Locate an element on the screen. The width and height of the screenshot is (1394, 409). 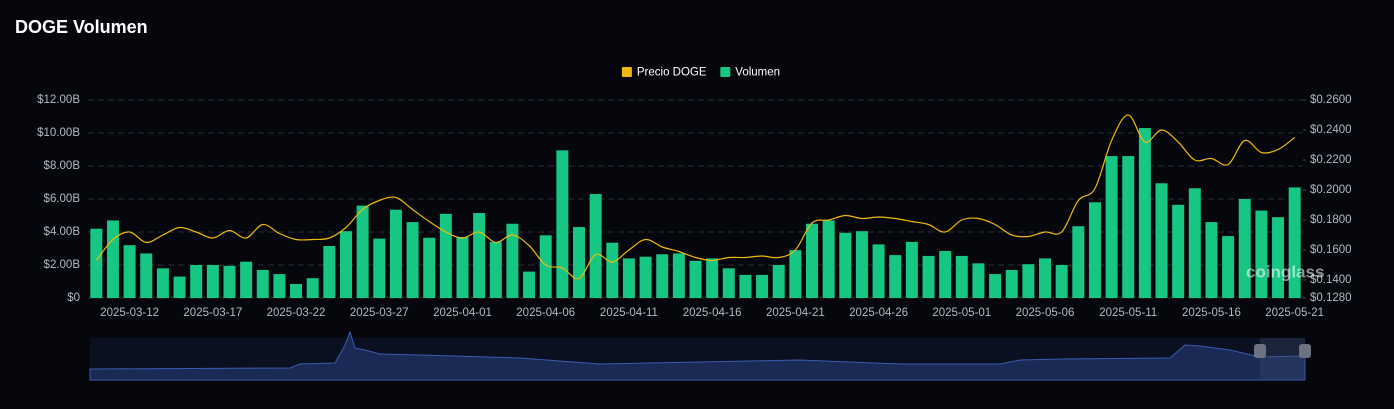
x-tick-label: 2025-04-16 is located at coordinates (712, 313).